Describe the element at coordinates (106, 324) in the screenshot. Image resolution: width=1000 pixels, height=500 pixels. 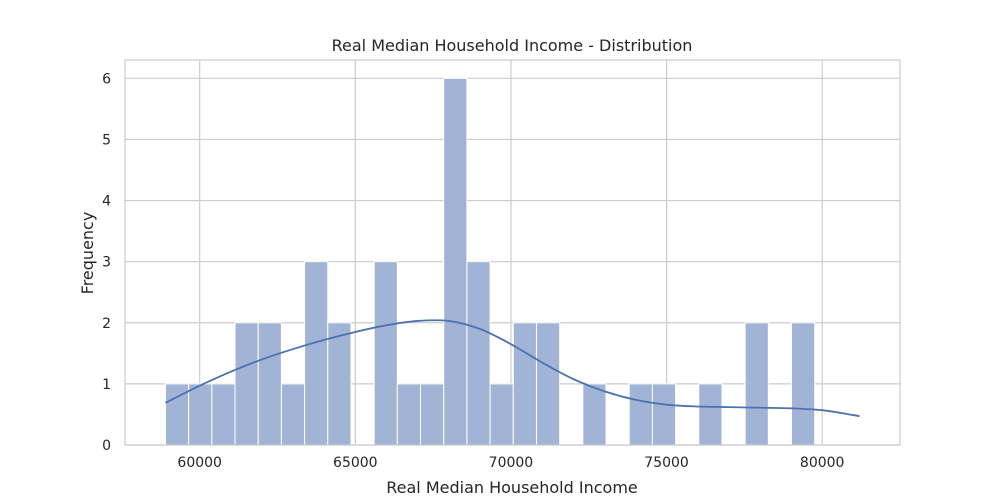
I see `y-tick-label: 2` at that location.